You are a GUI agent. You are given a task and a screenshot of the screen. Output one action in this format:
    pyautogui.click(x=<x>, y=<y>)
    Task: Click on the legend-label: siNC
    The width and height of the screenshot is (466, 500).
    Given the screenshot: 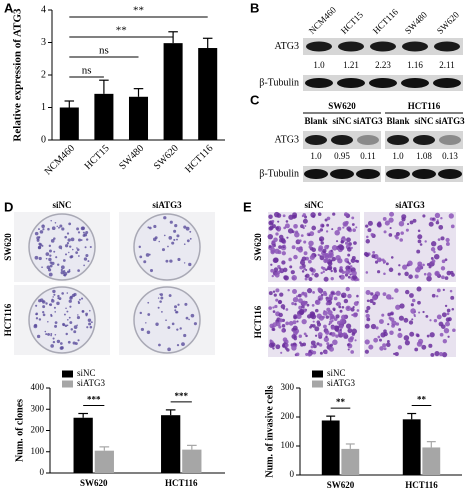 What is the action you would take?
    pyautogui.click(x=336, y=373)
    